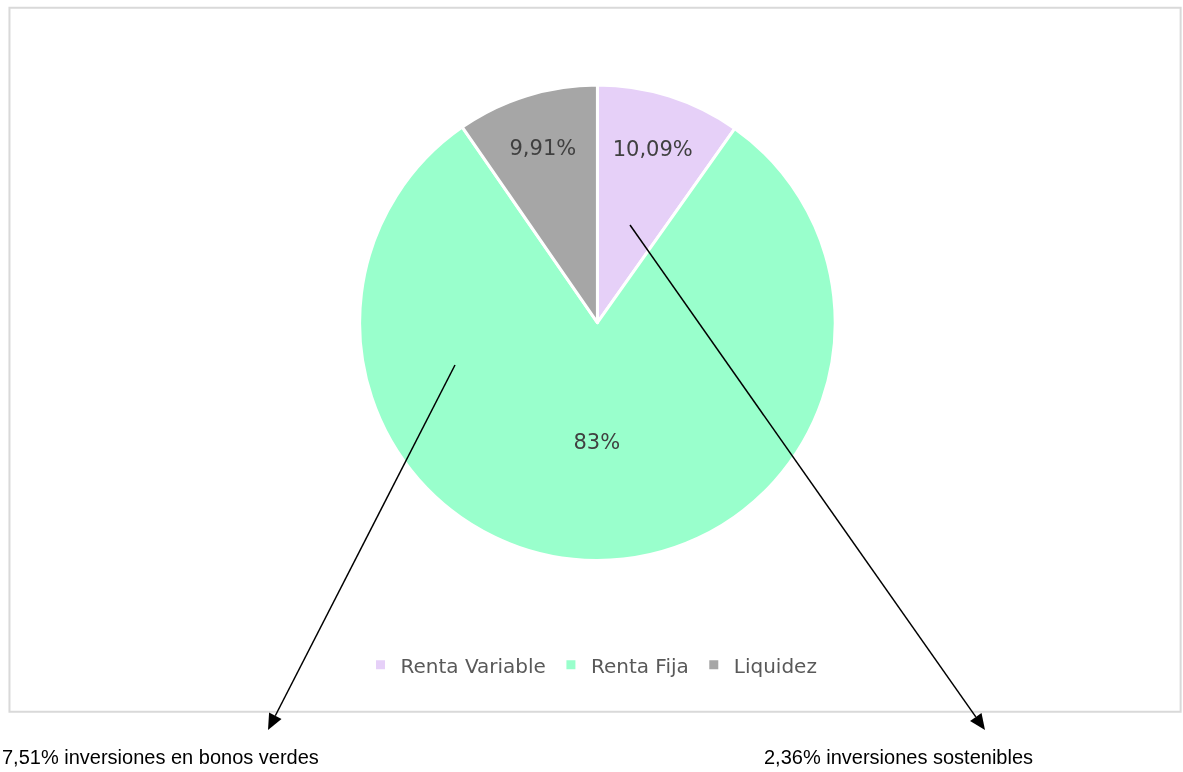 This screenshot has width=1183, height=772. Describe the element at coordinates (899, 757) in the screenshot. I see `text: 2,36% inversiones sostenibles` at that location.